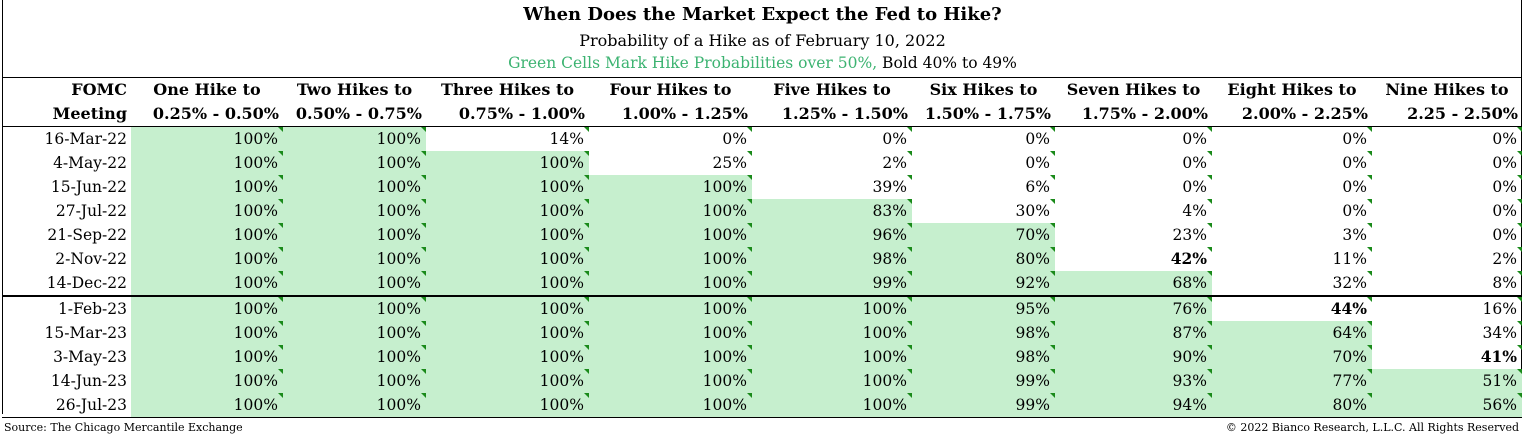  I want to click on column-range-0: Meeting, so click(66, 114).